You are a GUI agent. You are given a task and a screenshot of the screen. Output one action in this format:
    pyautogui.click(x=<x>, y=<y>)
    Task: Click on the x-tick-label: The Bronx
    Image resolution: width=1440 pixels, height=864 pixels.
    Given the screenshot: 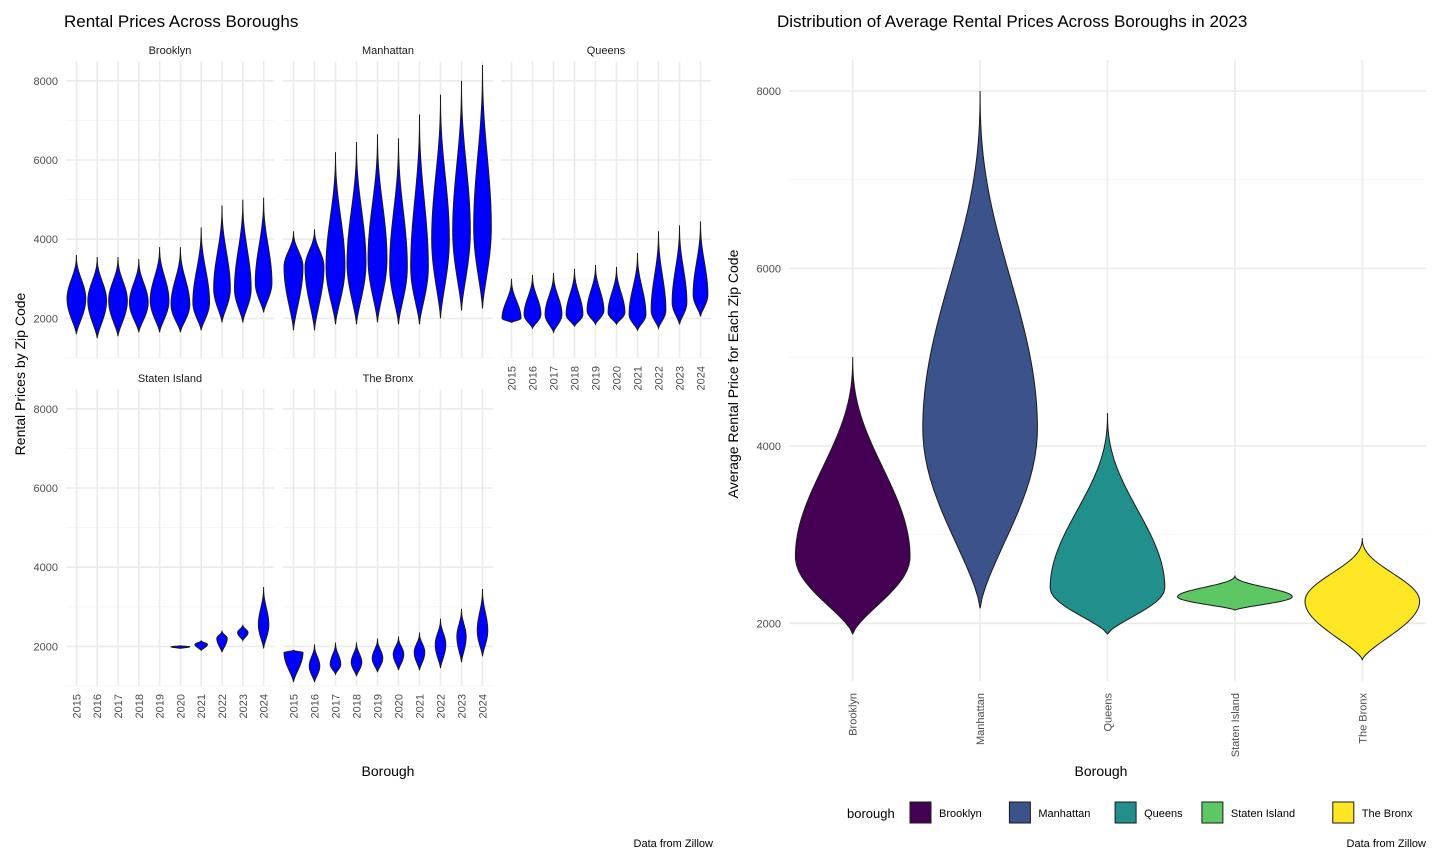 What is the action you would take?
    pyautogui.click(x=1363, y=718)
    